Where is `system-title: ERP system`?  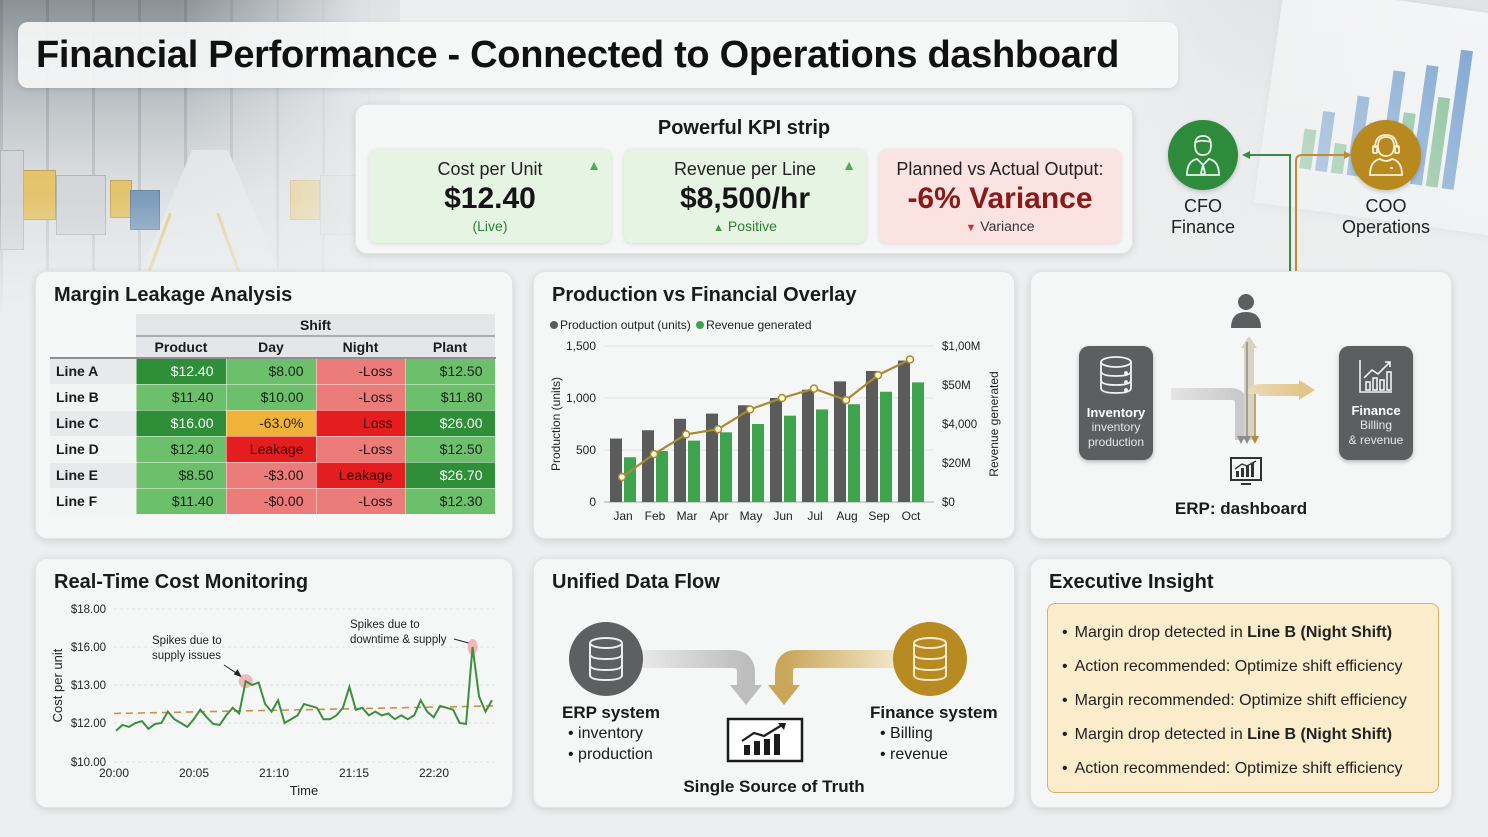 system-title: ERP system is located at coordinates (611, 712).